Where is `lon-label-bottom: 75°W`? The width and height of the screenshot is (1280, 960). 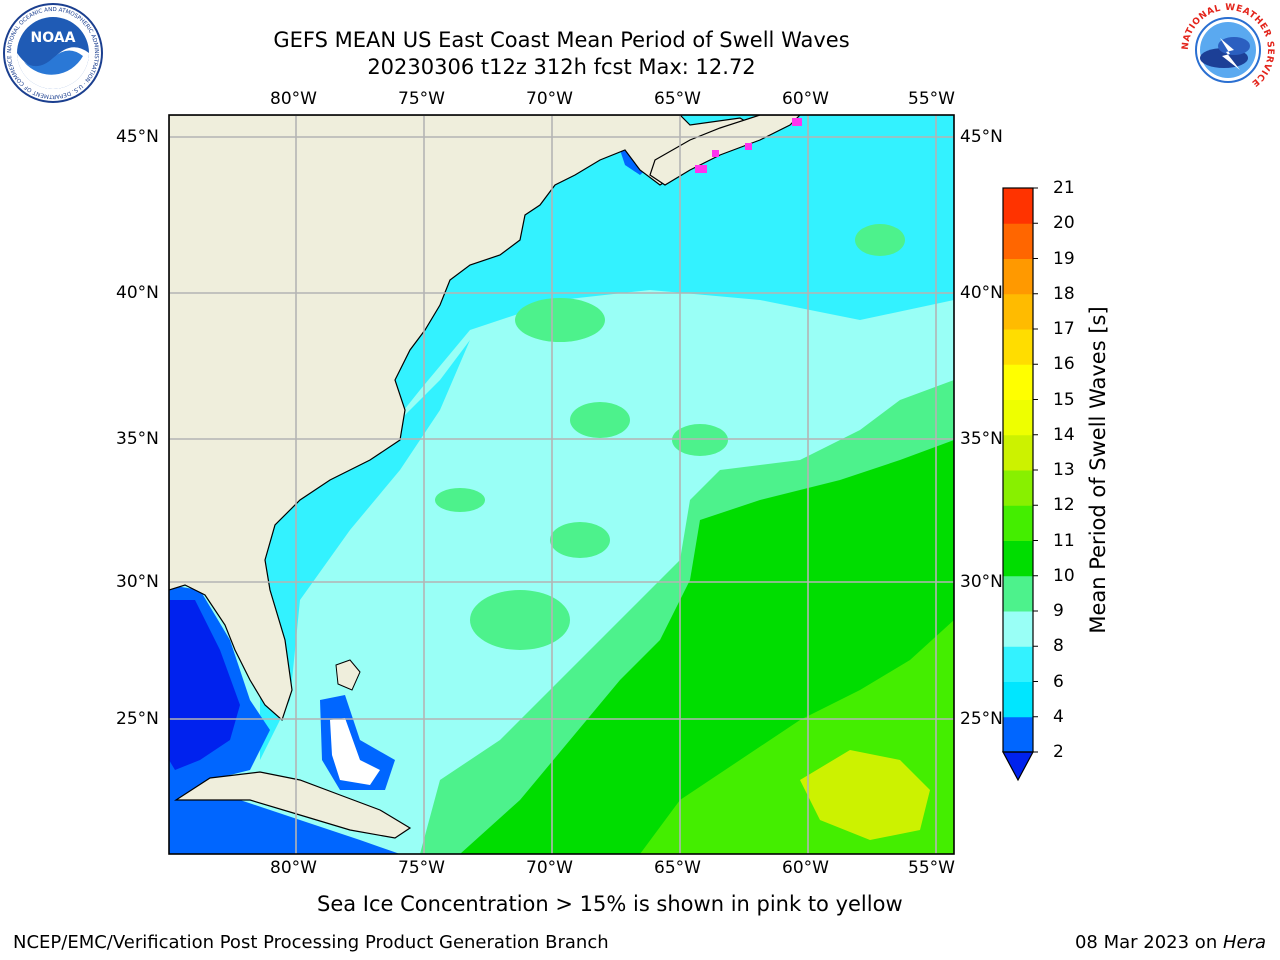
lon-label-bottom: 75°W is located at coordinates (421, 868).